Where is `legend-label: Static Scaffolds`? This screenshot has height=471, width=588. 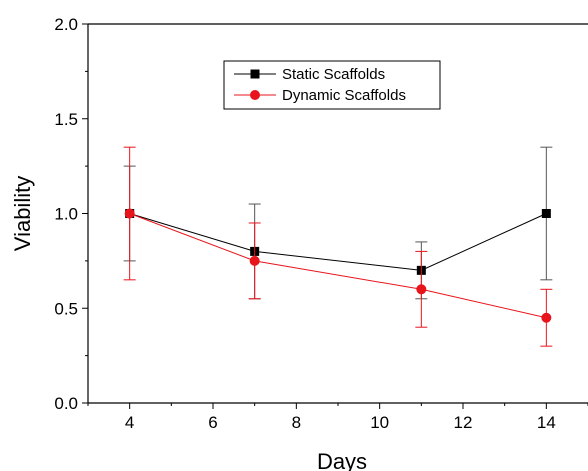
legend-label: Static Scaffolds is located at coordinates (333, 74).